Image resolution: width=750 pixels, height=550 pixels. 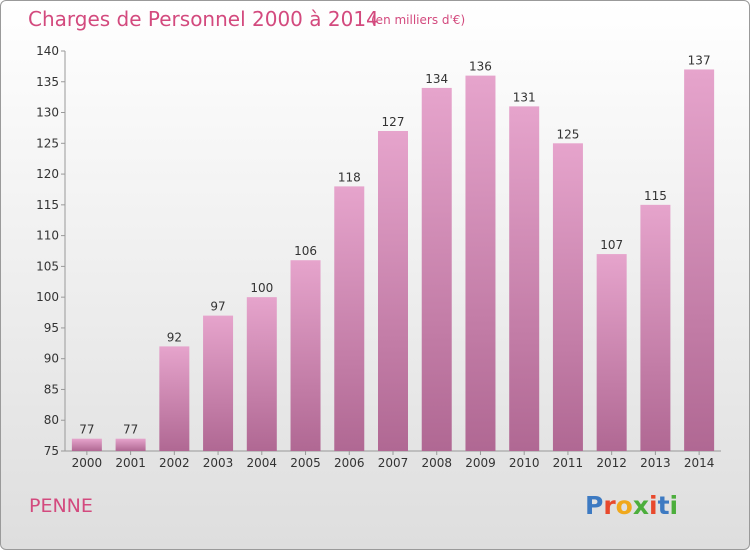 I want to click on logo-letter: o, so click(x=624, y=505).